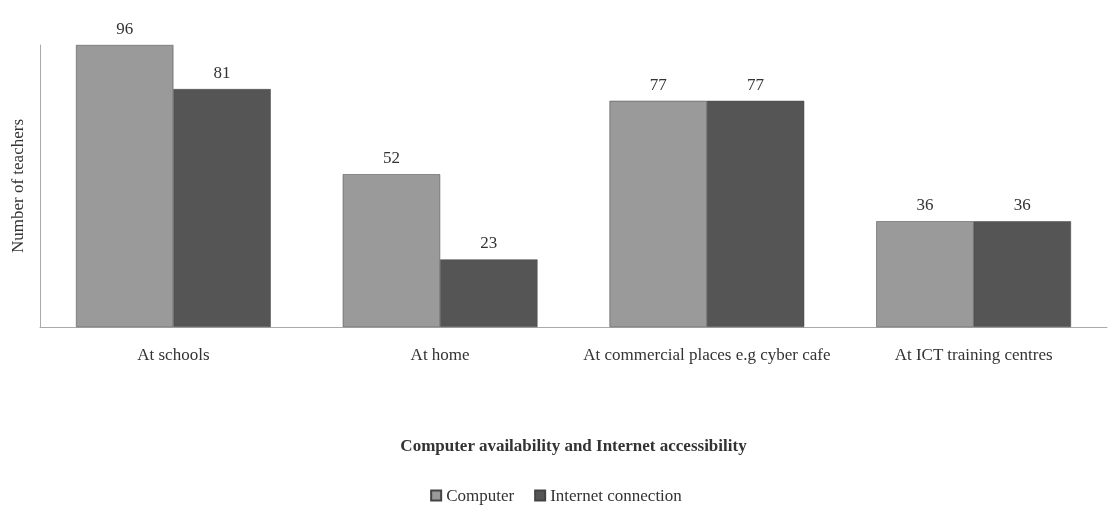 The image size is (1112, 517). I want to click on y-axis-title: Number of teachers, so click(17, 186).